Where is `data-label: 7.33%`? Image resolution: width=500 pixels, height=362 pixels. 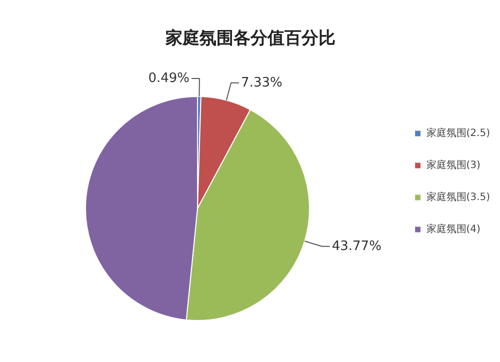 data-label: 7.33% is located at coordinates (261, 82).